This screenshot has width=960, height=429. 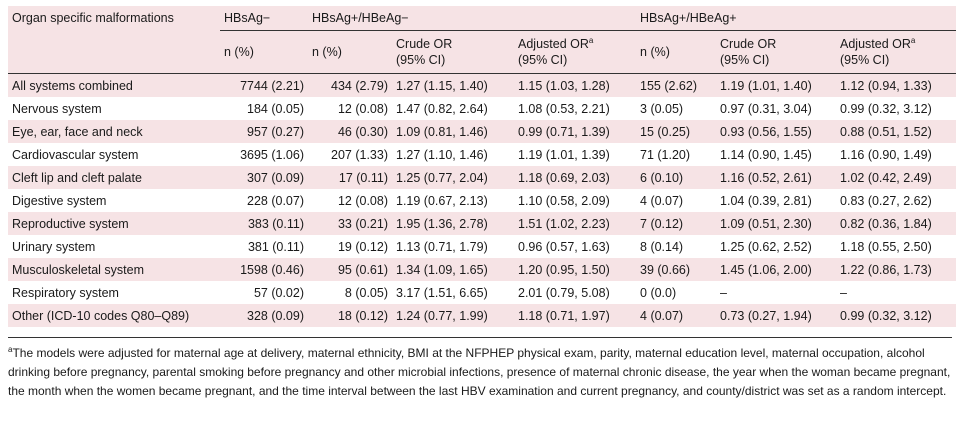 What do you see at coordinates (776, 52) in the screenshot?
I see `header-crude-or: Crude OR (95% CI)` at bounding box center [776, 52].